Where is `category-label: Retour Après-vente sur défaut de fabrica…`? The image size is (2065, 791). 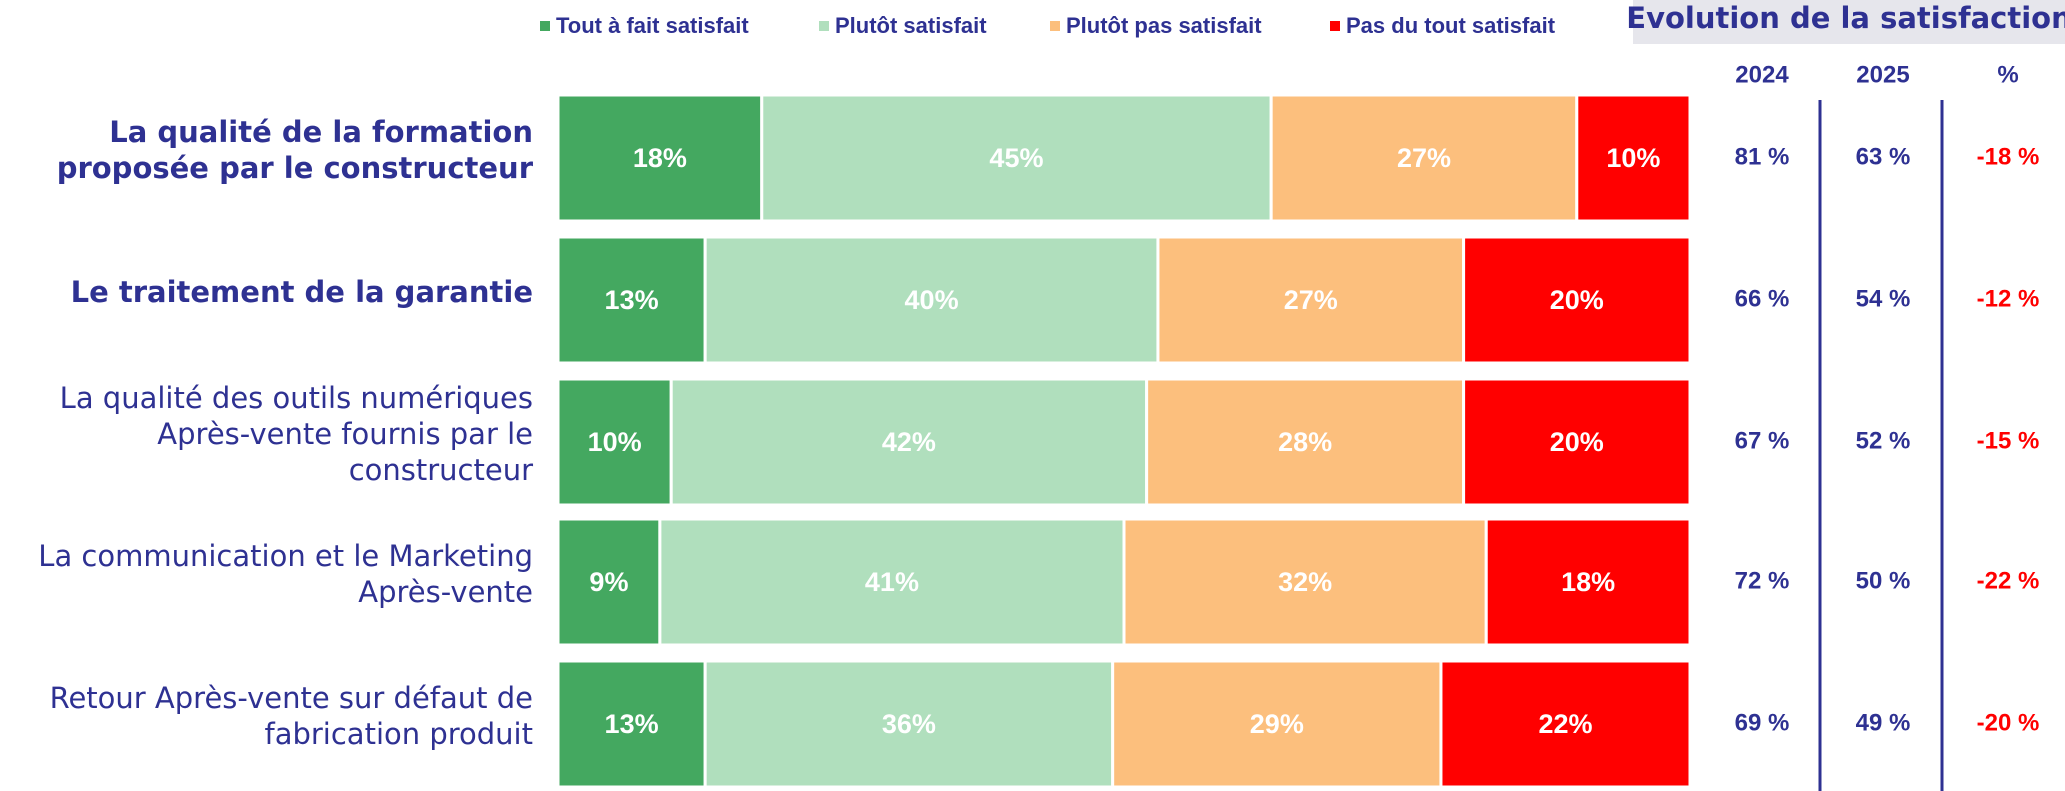
category-label: Retour Après-vente sur défaut de fabrica… is located at coordinates (291, 716).